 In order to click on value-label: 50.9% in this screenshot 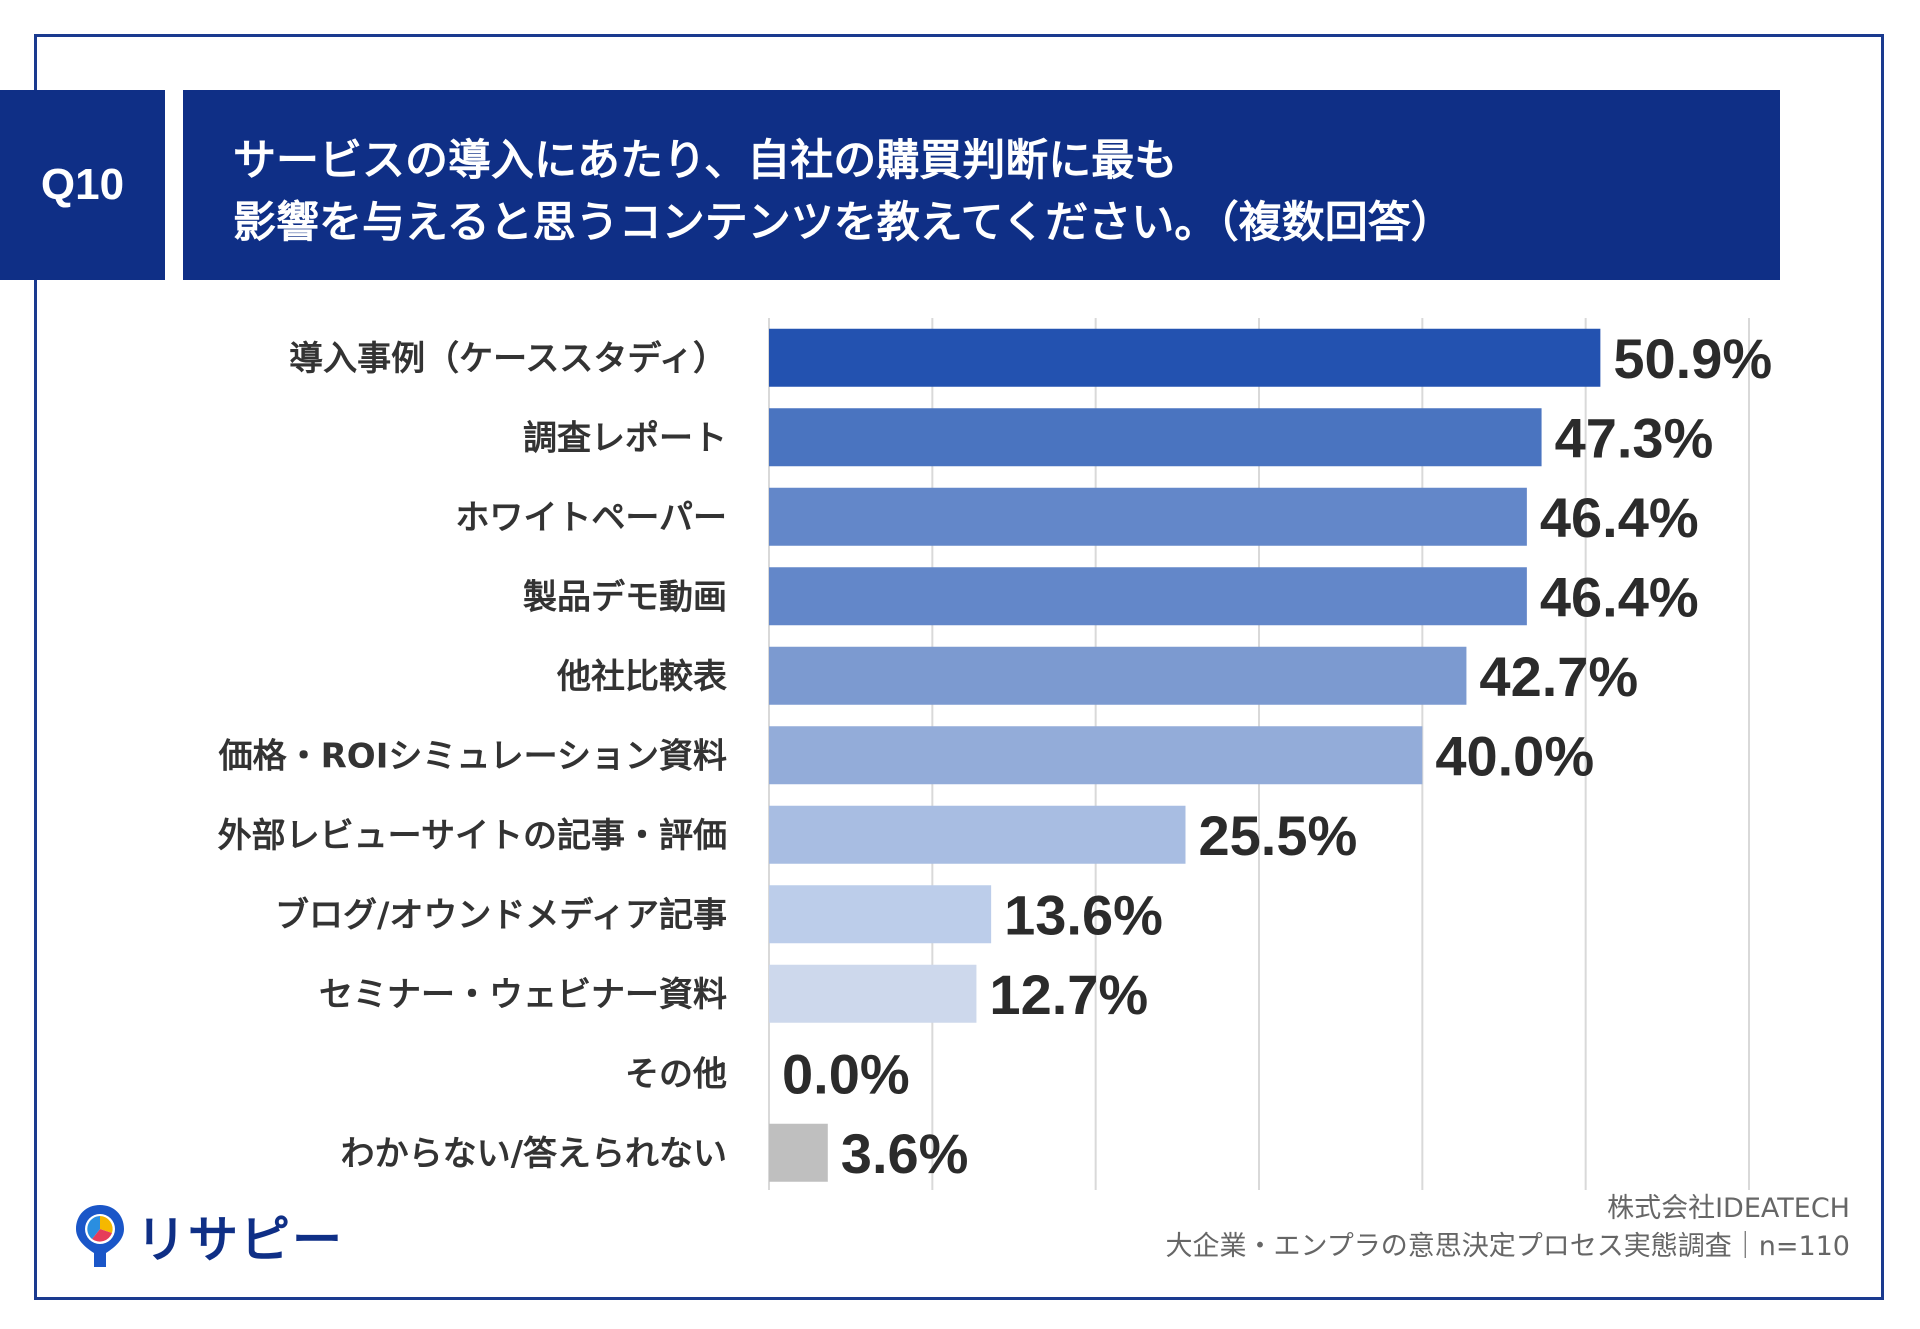, I will do `click(1692, 358)`.